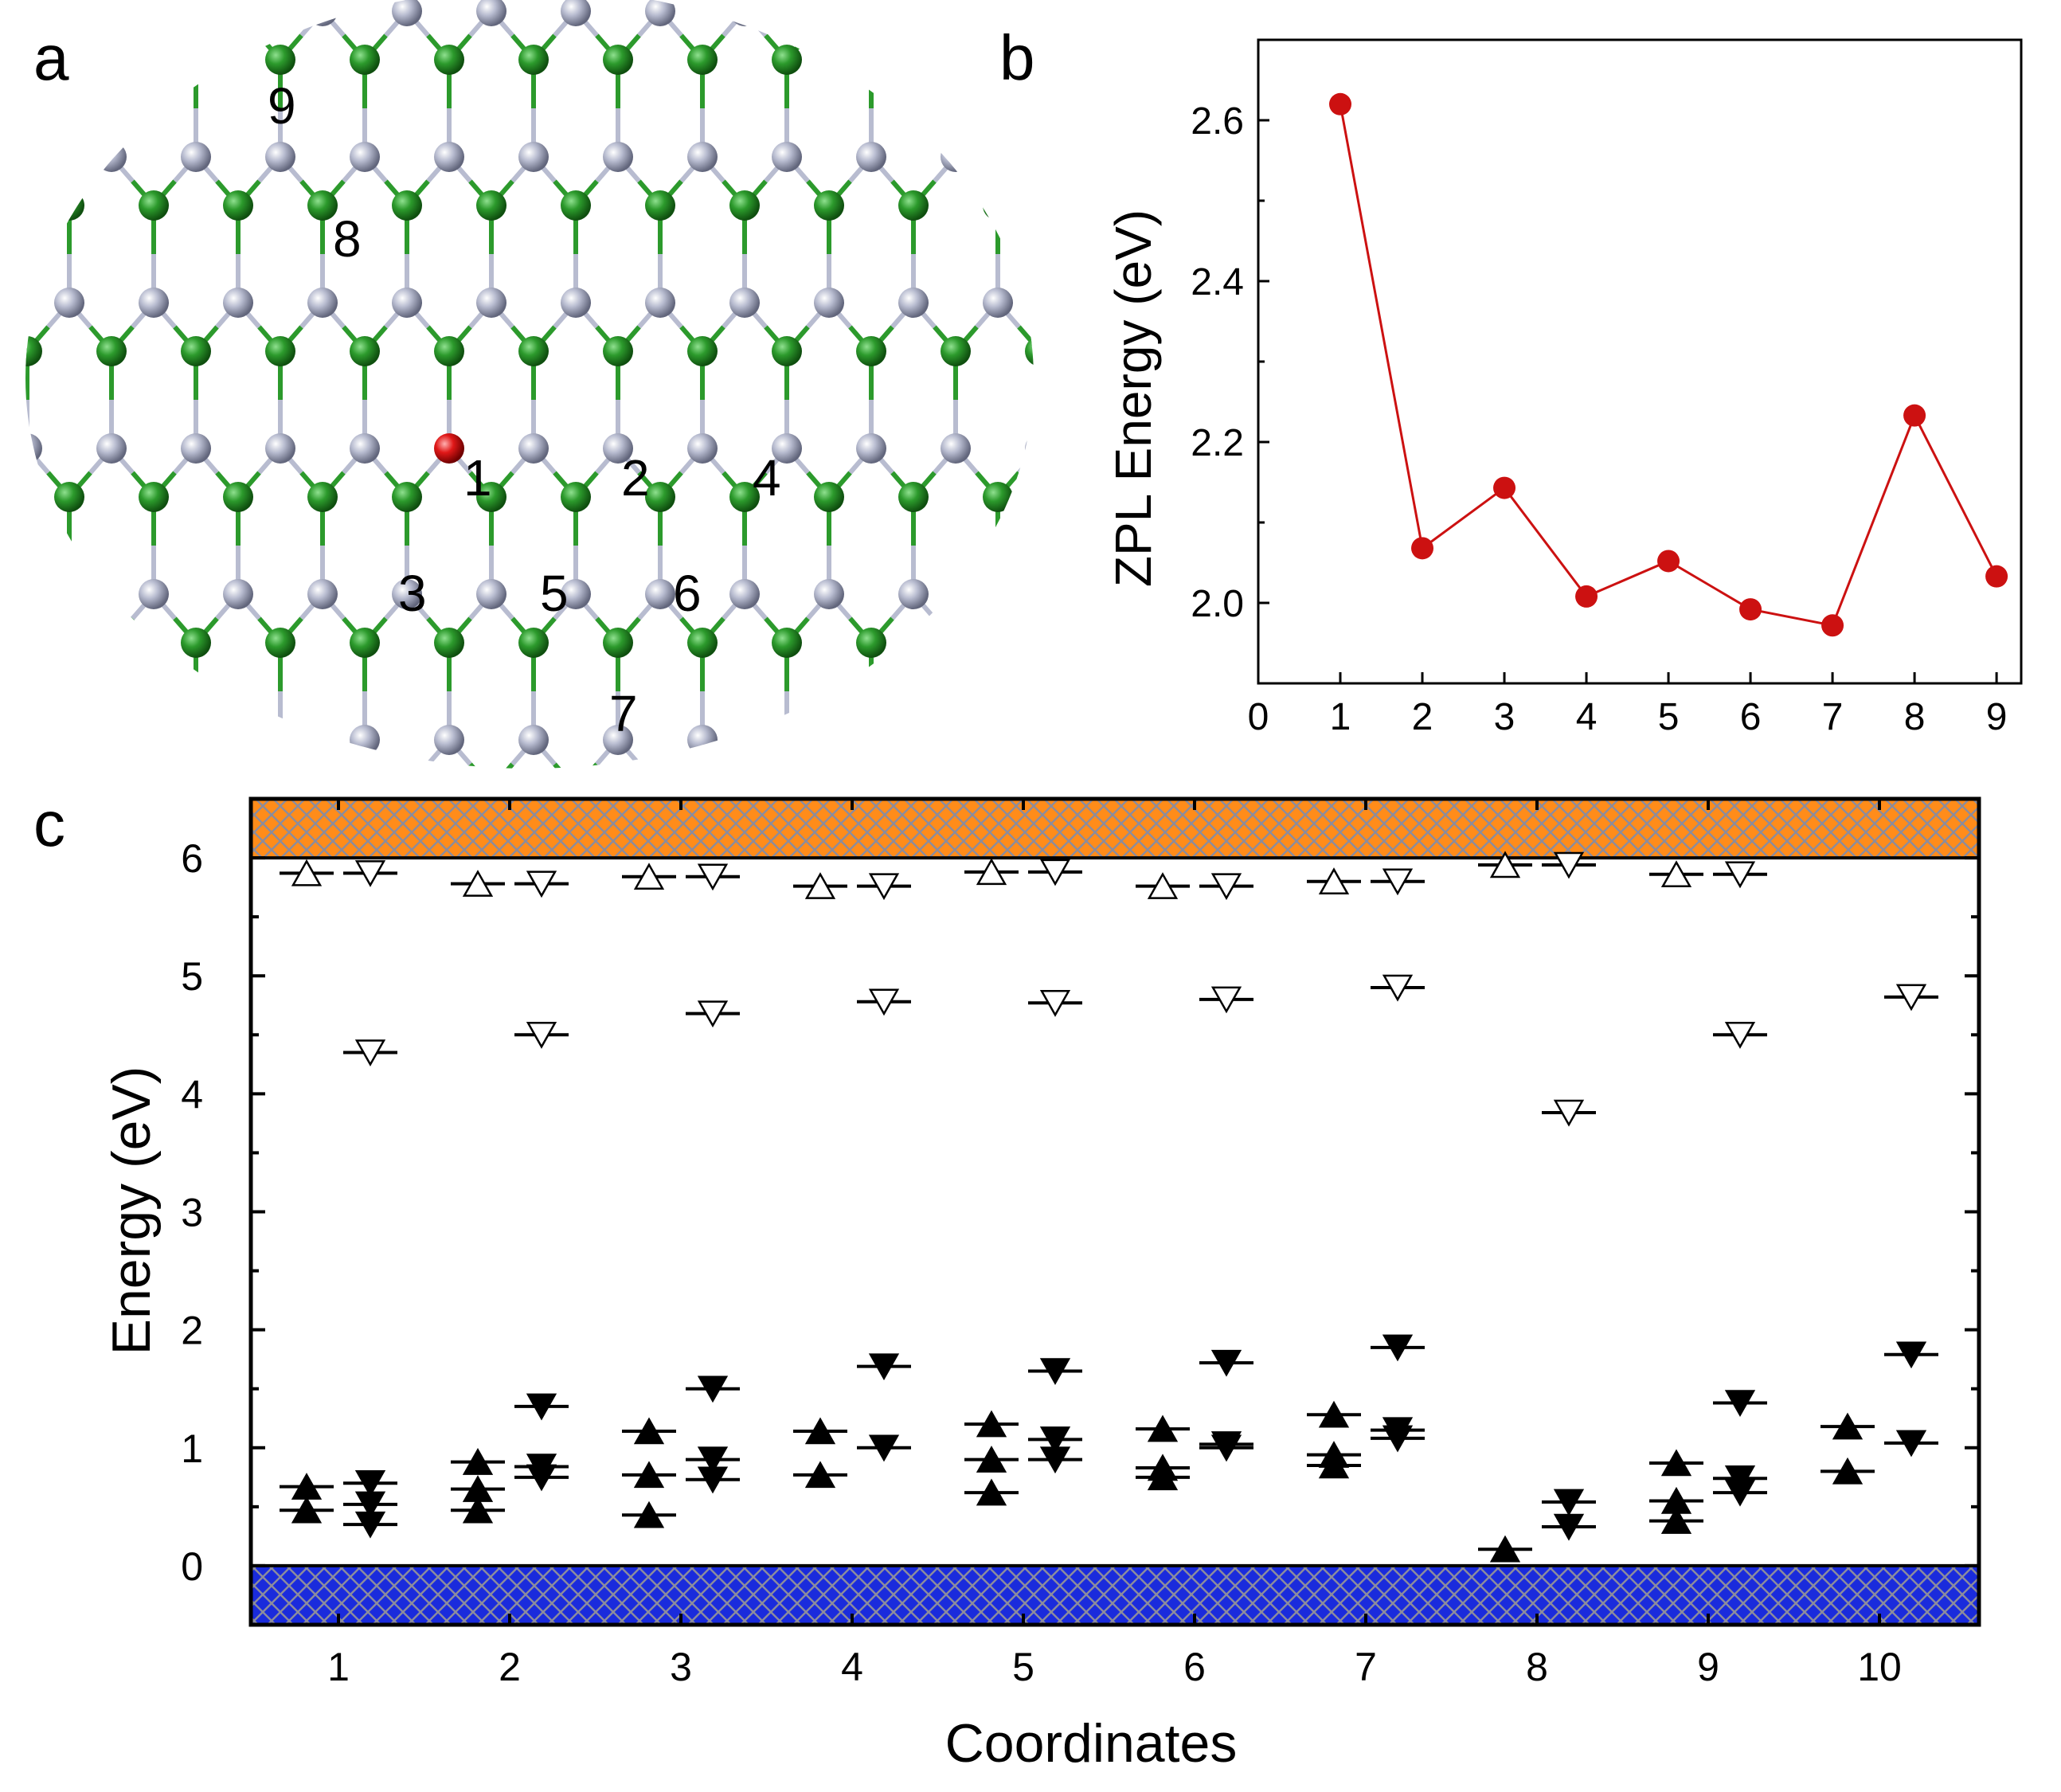 Image resolution: width=2061 pixels, height=1792 pixels. I want to click on energy-y-tick-label: 6, so click(192, 858).